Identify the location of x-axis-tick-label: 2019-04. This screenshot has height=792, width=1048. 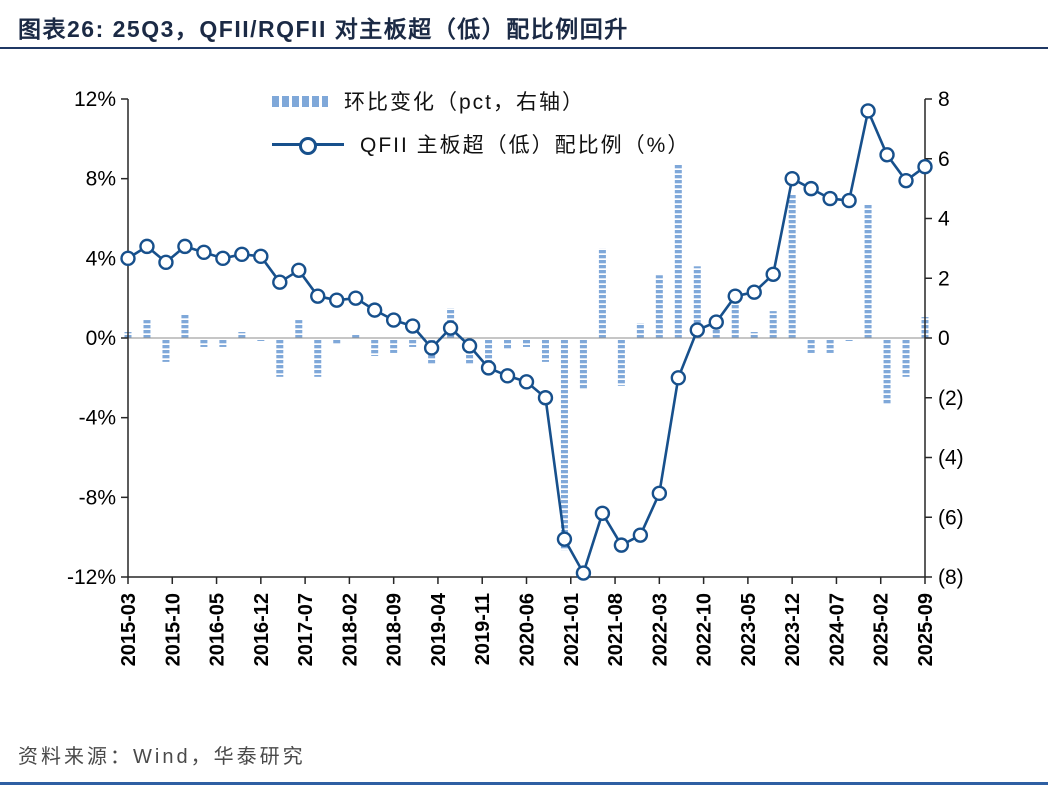
(439, 629).